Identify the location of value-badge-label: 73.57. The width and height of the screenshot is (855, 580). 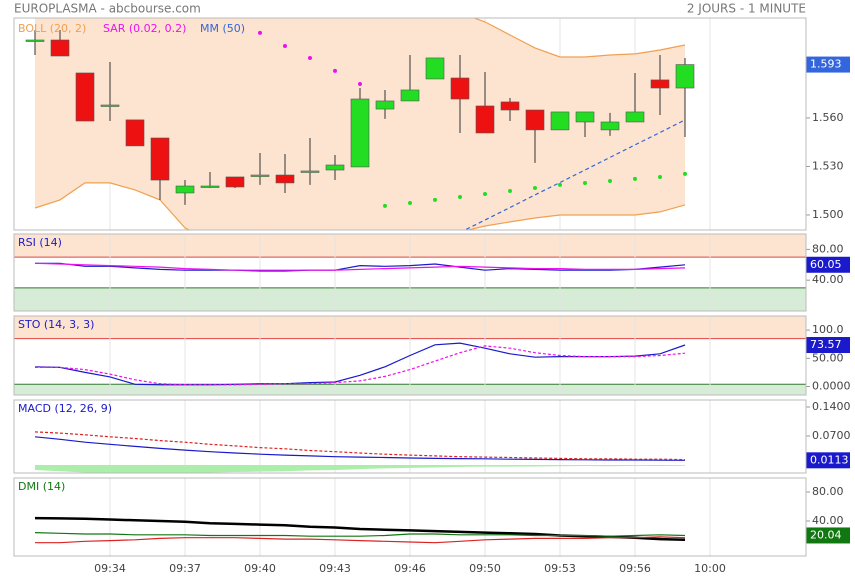
(826, 344).